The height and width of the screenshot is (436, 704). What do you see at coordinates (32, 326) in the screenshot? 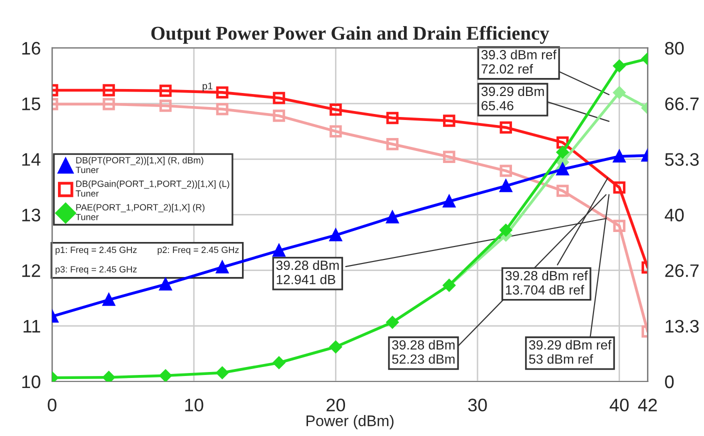
I see `y-tick-label: 11` at bounding box center [32, 326].